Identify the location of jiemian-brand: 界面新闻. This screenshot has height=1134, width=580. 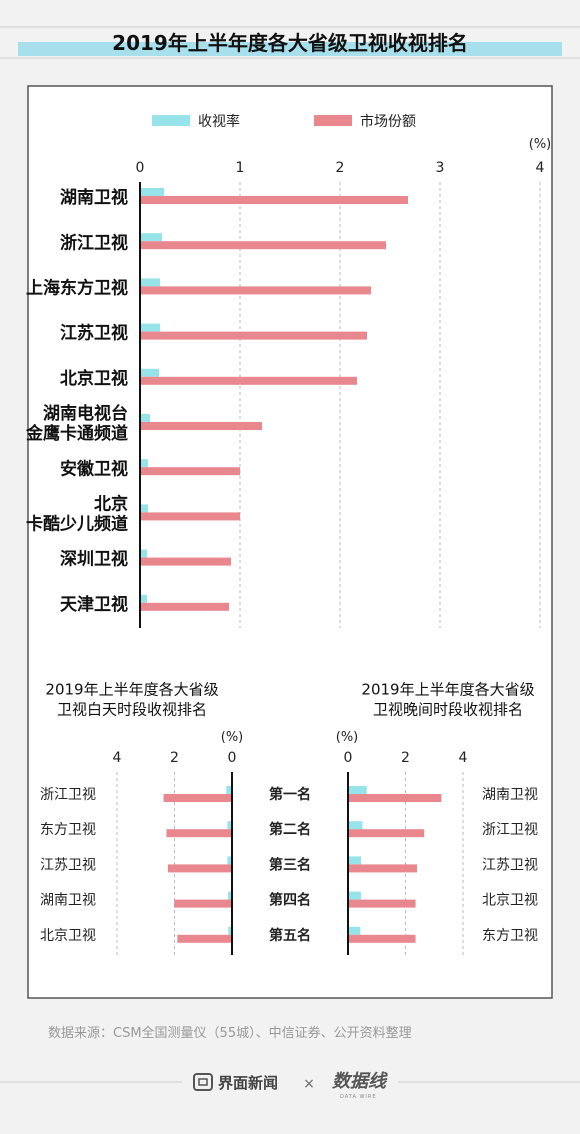
(248, 1083).